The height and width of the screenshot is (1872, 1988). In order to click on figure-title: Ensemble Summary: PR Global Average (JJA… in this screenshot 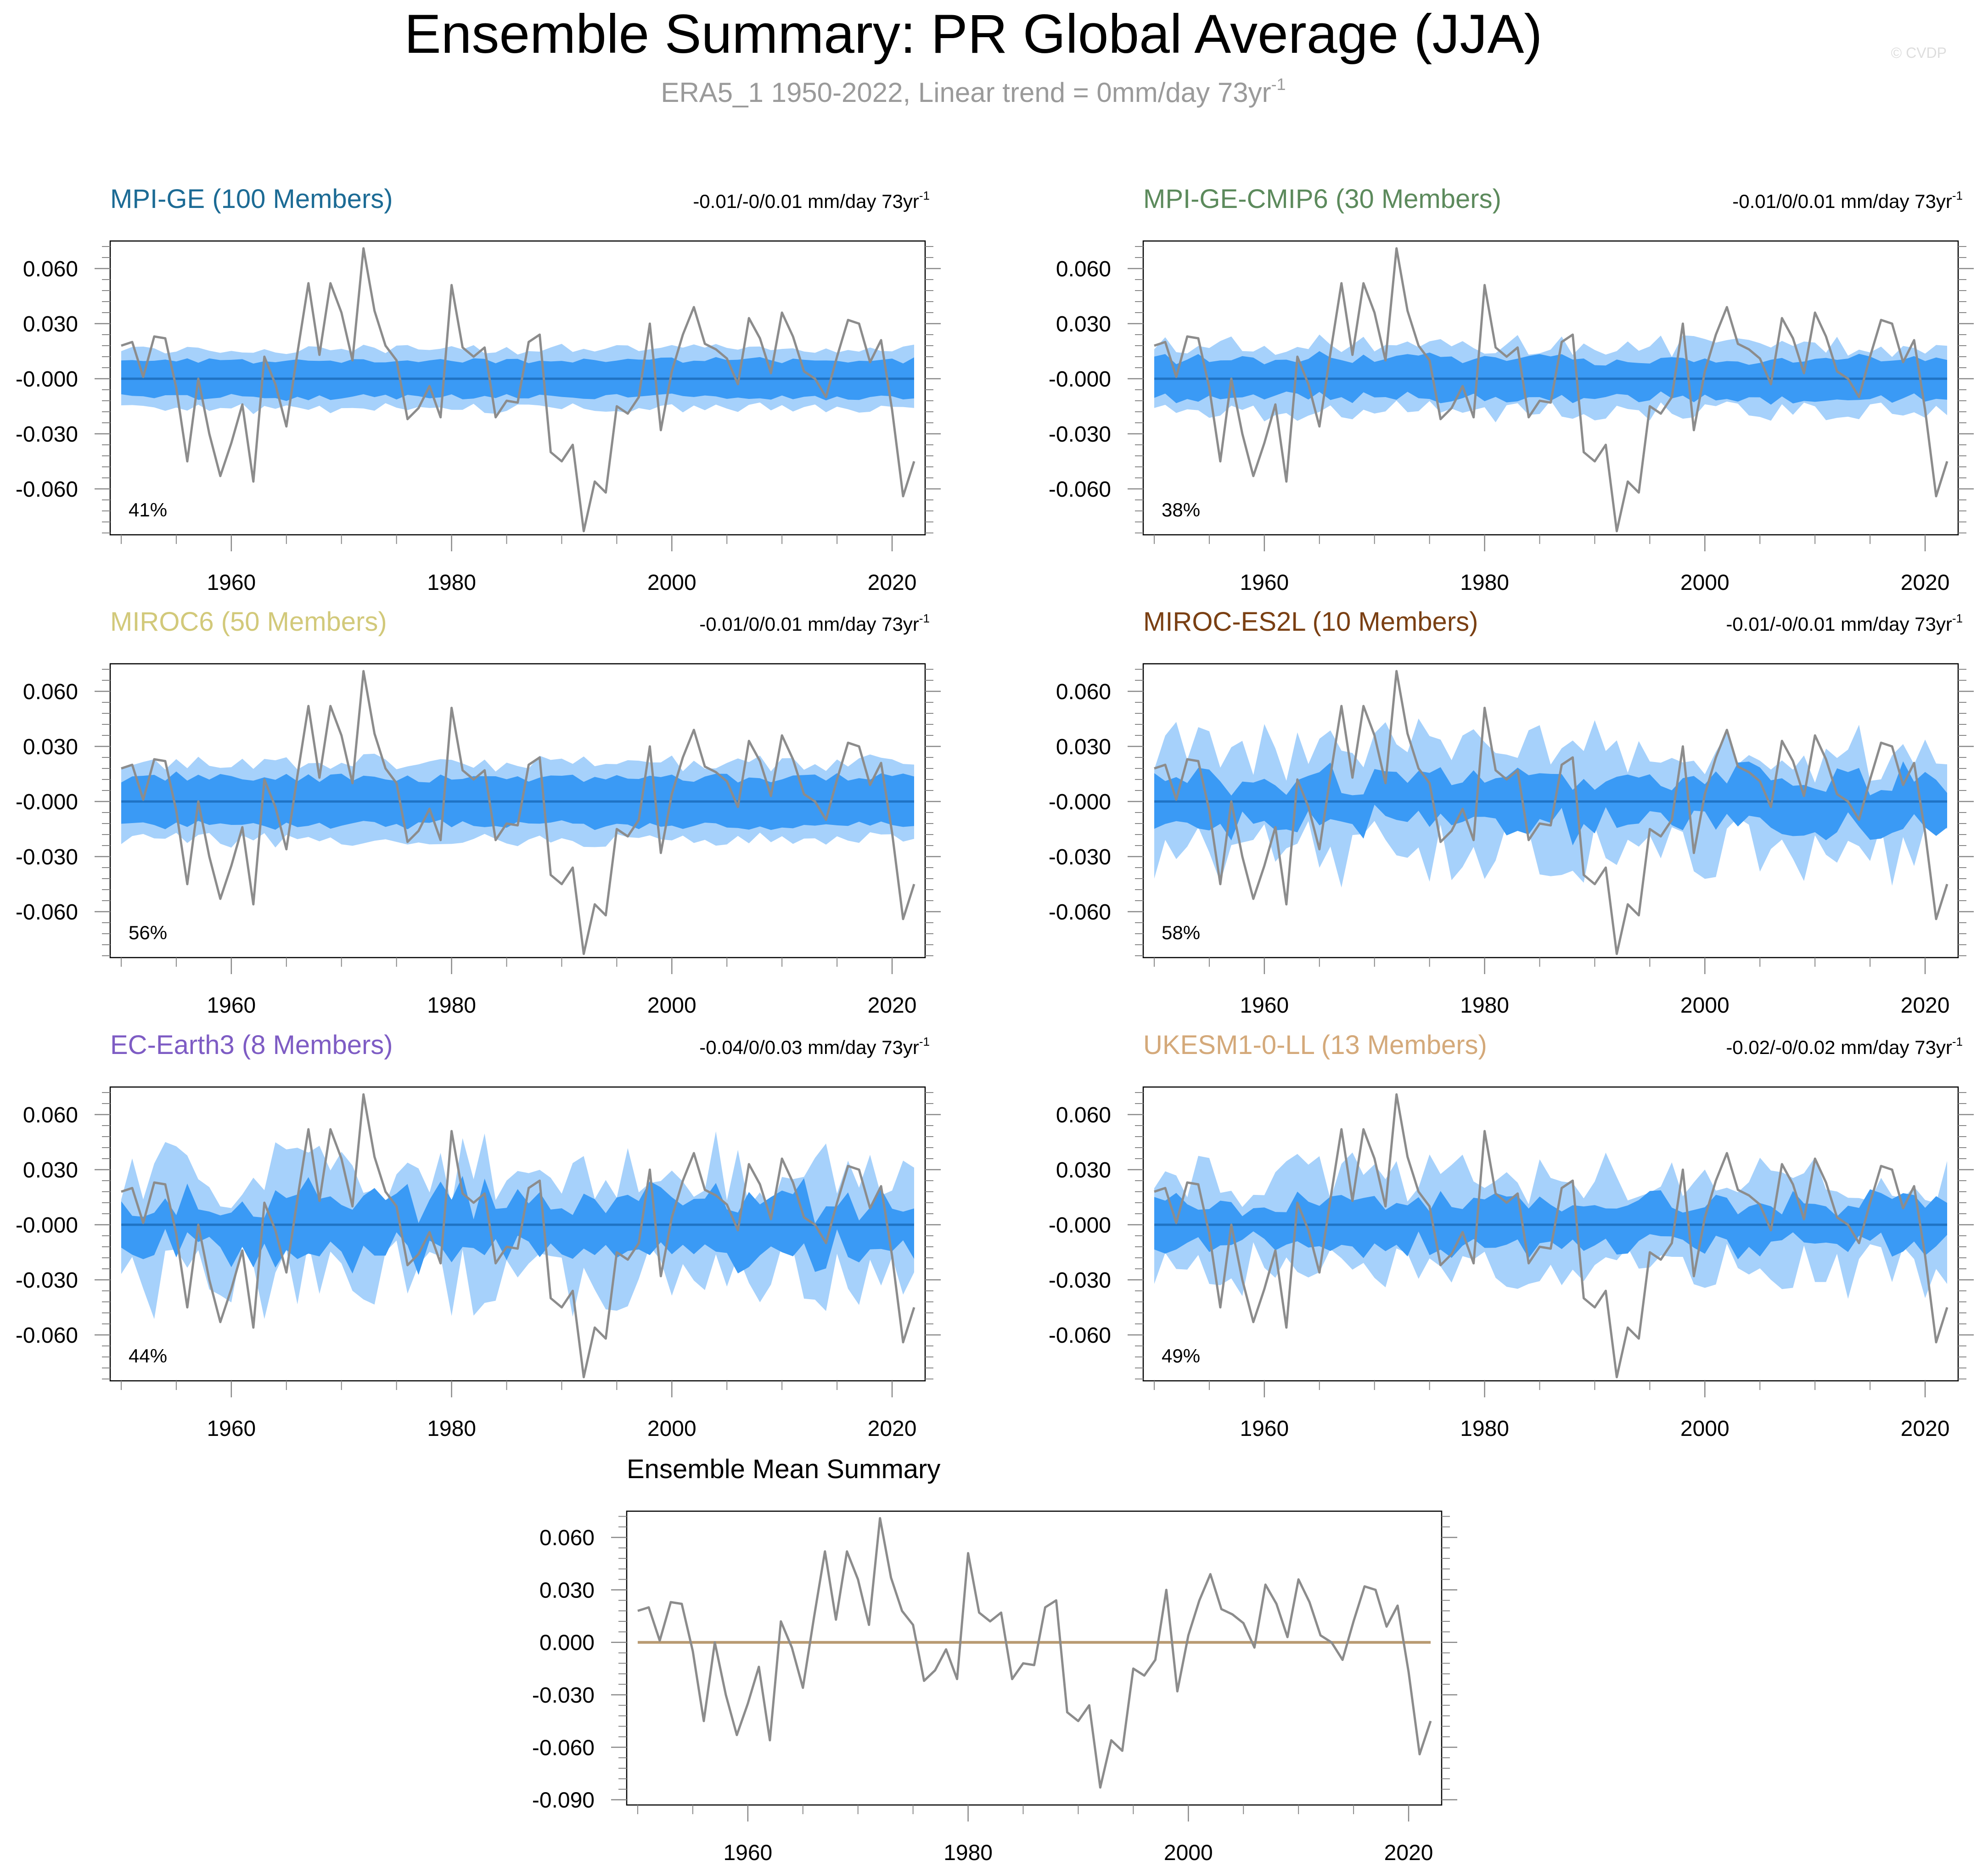, I will do `click(973, 34)`.